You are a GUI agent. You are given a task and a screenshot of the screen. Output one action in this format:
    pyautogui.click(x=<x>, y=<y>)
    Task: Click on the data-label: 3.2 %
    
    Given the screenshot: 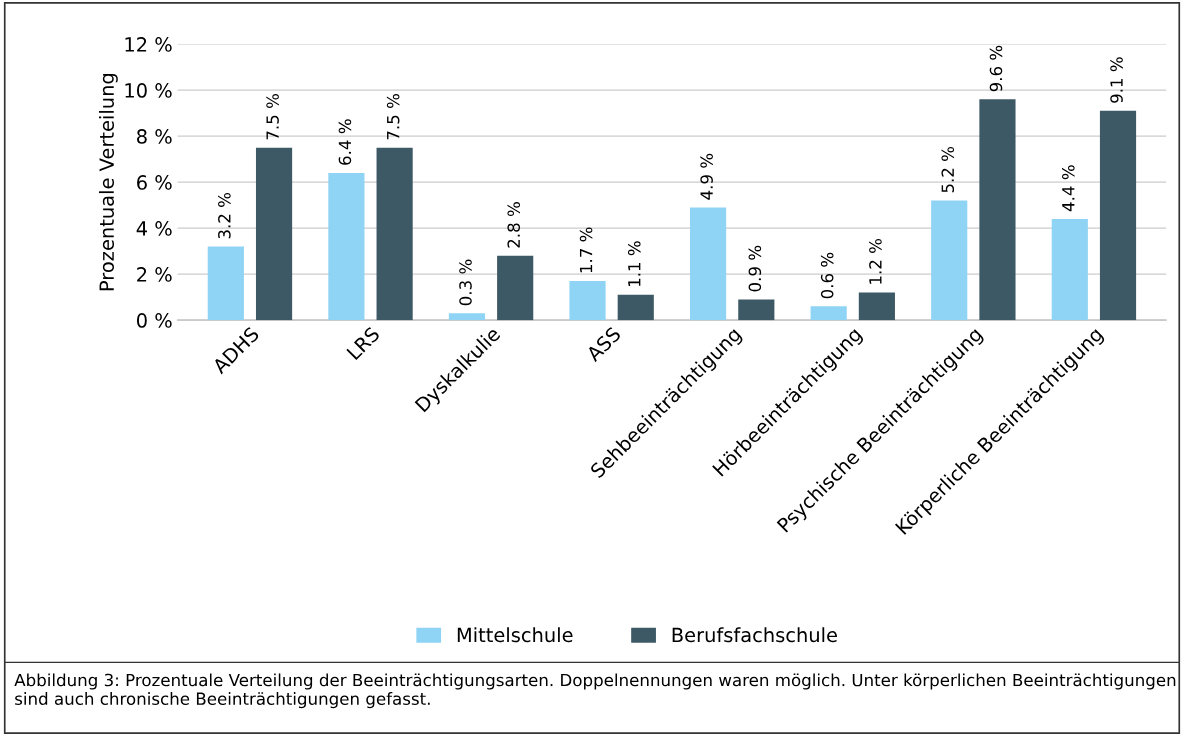 What is the action you would take?
    pyautogui.click(x=224, y=215)
    